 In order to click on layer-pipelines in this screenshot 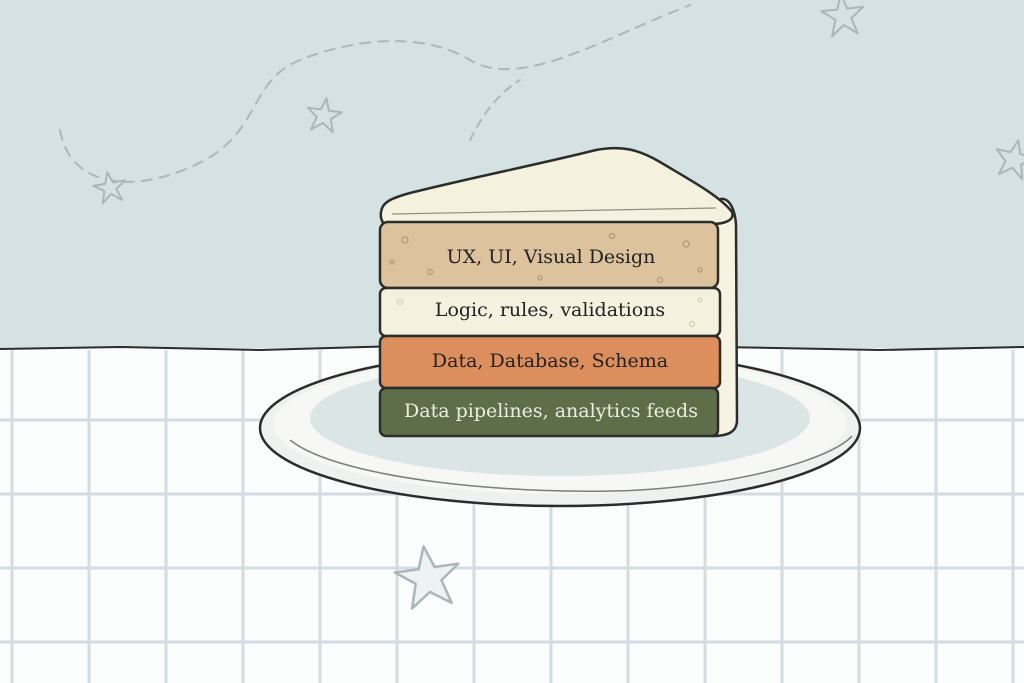, I will do `click(549, 412)`.